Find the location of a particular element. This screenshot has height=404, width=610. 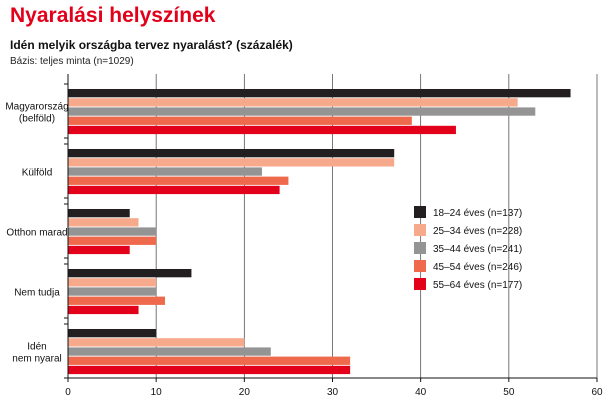

category-label-2-0: Otthon marad is located at coordinates (36, 233).